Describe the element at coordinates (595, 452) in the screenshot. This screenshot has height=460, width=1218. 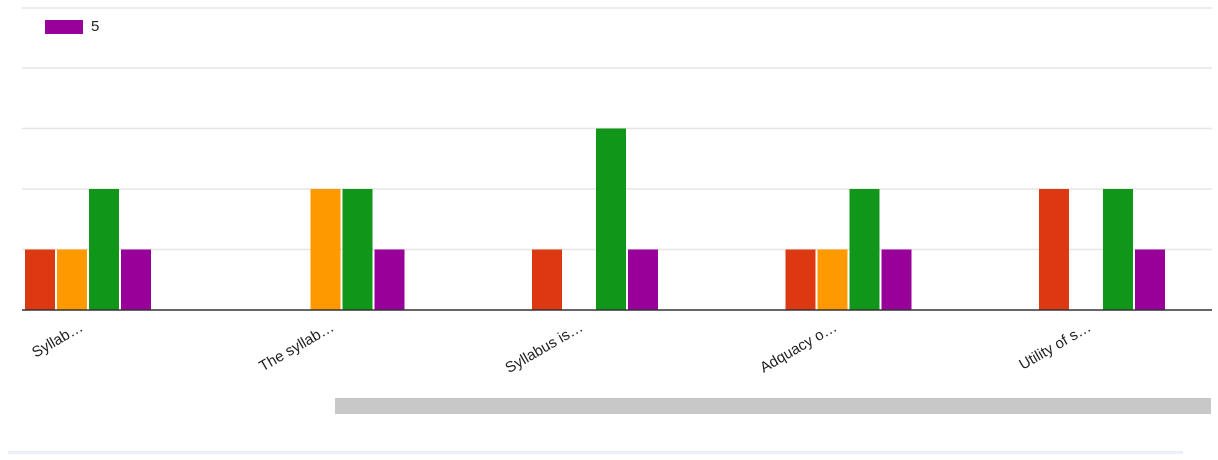
I see `bottom-divider` at that location.